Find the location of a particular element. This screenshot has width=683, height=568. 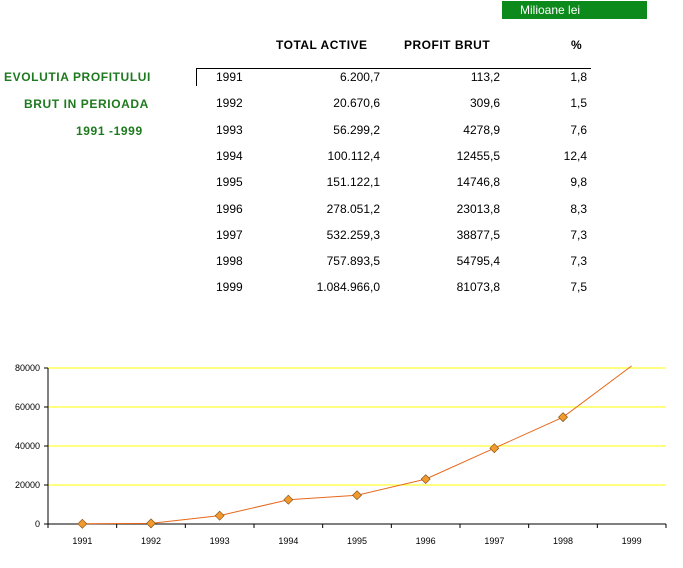

table-header-rule is located at coordinates (393, 68).